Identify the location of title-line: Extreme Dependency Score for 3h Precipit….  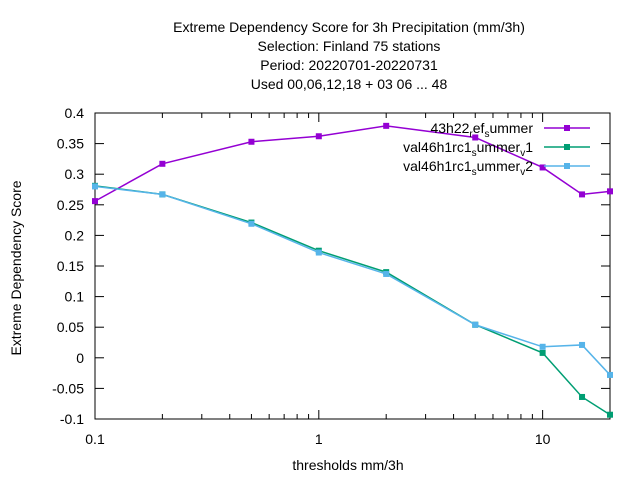
(349, 27).